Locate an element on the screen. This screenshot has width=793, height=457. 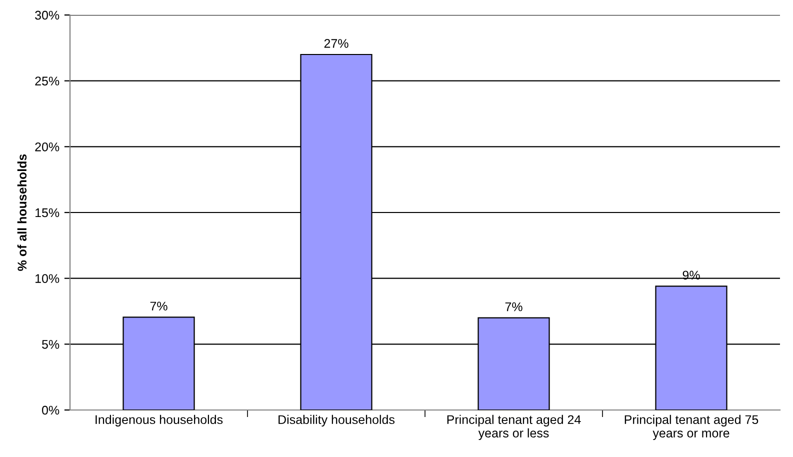
y-tick-label: 0% is located at coordinates (51, 410).